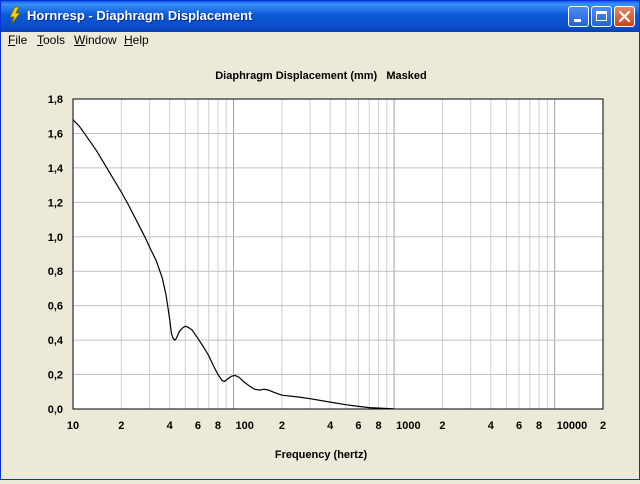 This screenshot has height=484, width=640. What do you see at coordinates (245, 426) in the screenshot?
I see `x-tick-label: 100` at bounding box center [245, 426].